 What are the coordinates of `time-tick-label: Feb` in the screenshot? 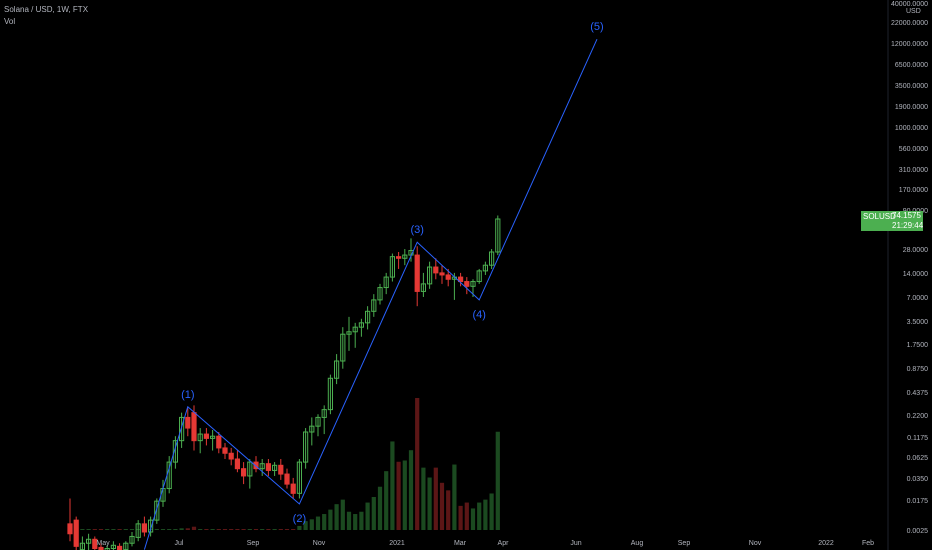 It's located at (868, 543).